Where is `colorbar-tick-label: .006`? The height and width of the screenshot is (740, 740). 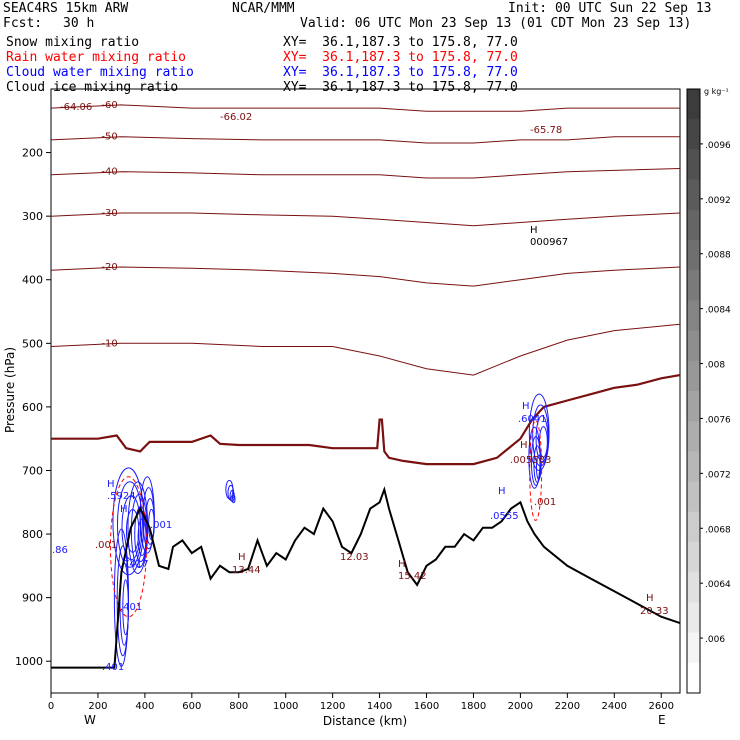
colorbar-tick-label: .006 is located at coordinates (715, 640).